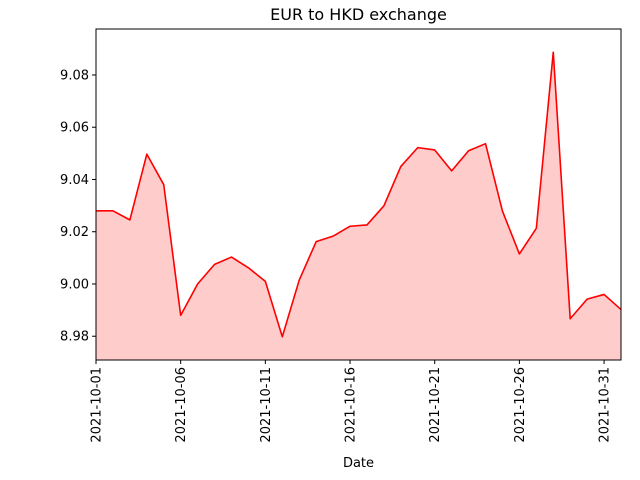 The image size is (640, 480). Describe the element at coordinates (358, 14) in the screenshot. I see `chart-title: EUR to HKD exchange` at that location.